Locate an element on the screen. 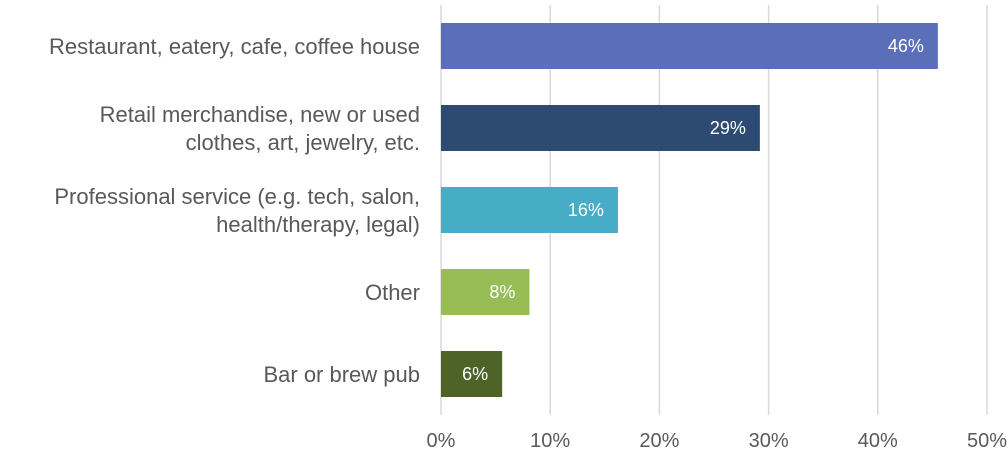 Image resolution: width=1008 pixels, height=453 pixels. x-tick-label: 50% is located at coordinates (987, 441).